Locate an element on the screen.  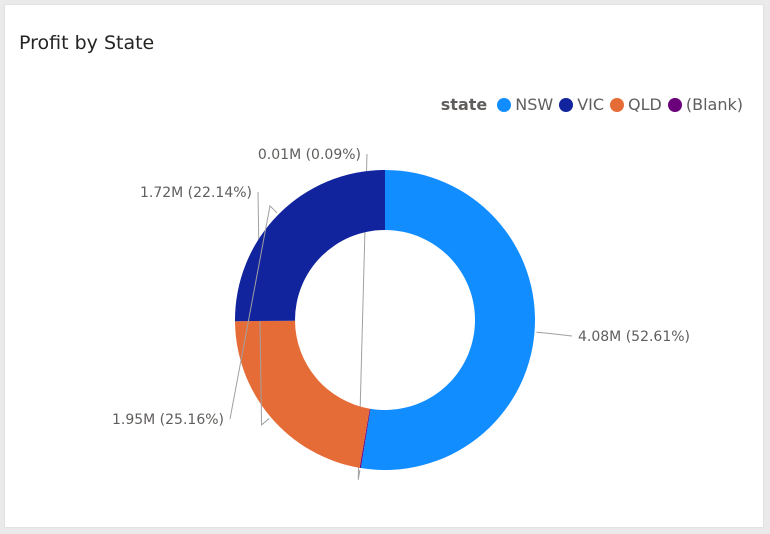
donut-slice-nsw is located at coordinates (447, 320).